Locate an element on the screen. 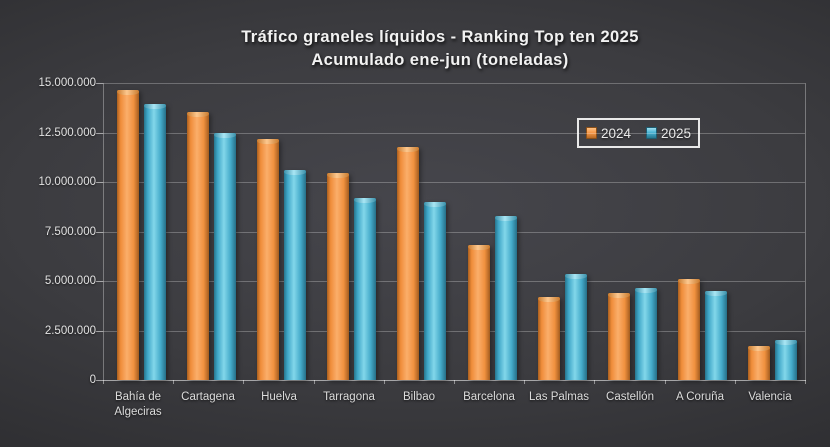 The width and height of the screenshot is (830, 447). bar-2024-bahía-de-algeciras is located at coordinates (128, 234).